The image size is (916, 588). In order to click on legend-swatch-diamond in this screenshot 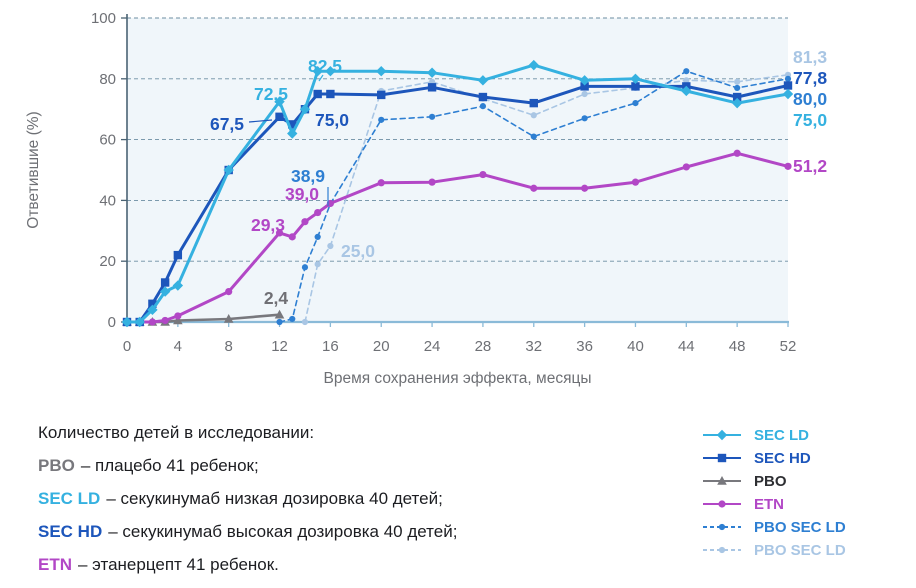, I will do `click(722, 435)`.